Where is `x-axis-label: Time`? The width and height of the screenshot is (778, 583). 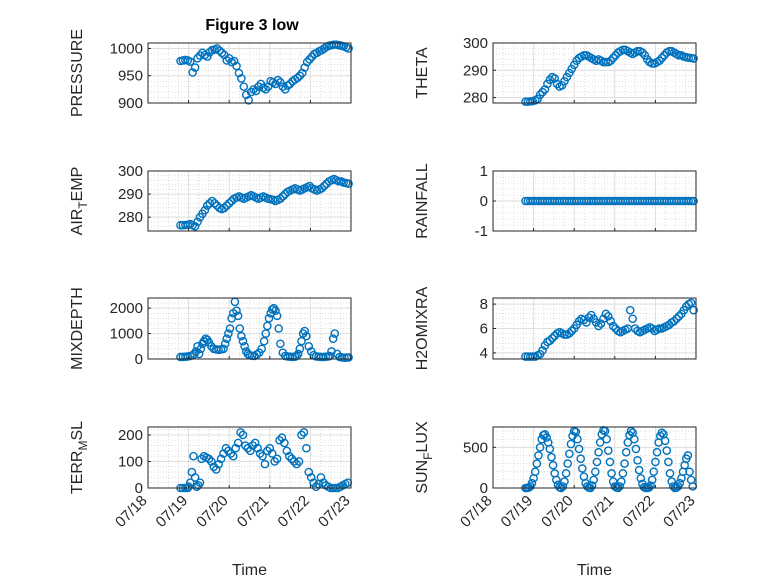
x-axis-label: Time is located at coordinates (594, 570).